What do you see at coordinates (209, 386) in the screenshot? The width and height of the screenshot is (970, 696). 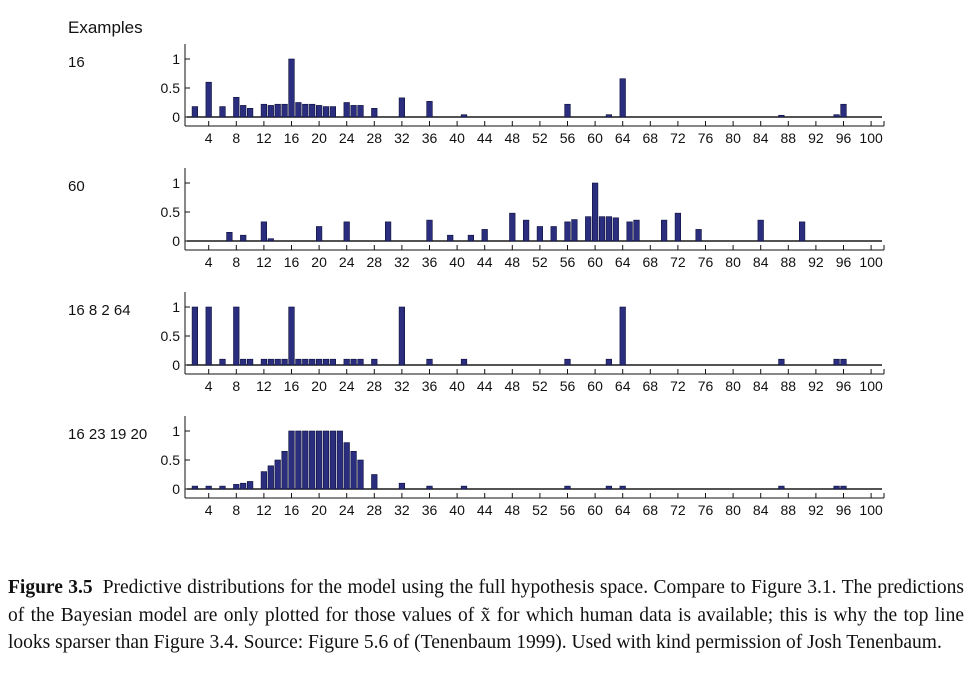 I see `x-tick-label: 4` at bounding box center [209, 386].